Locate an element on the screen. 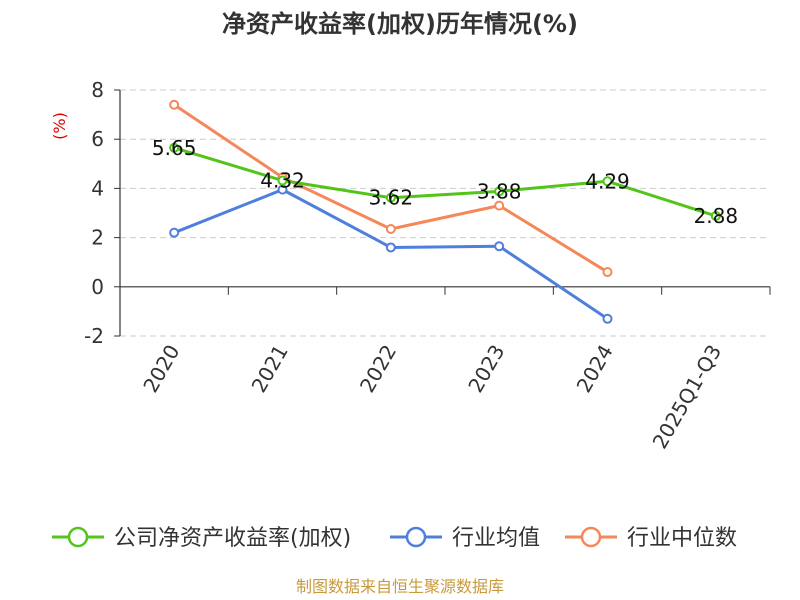 The image size is (800, 600). labels-layer: 5.65 4.32 3.62 3.88 4.29 2.88 is located at coordinates (445, 182).